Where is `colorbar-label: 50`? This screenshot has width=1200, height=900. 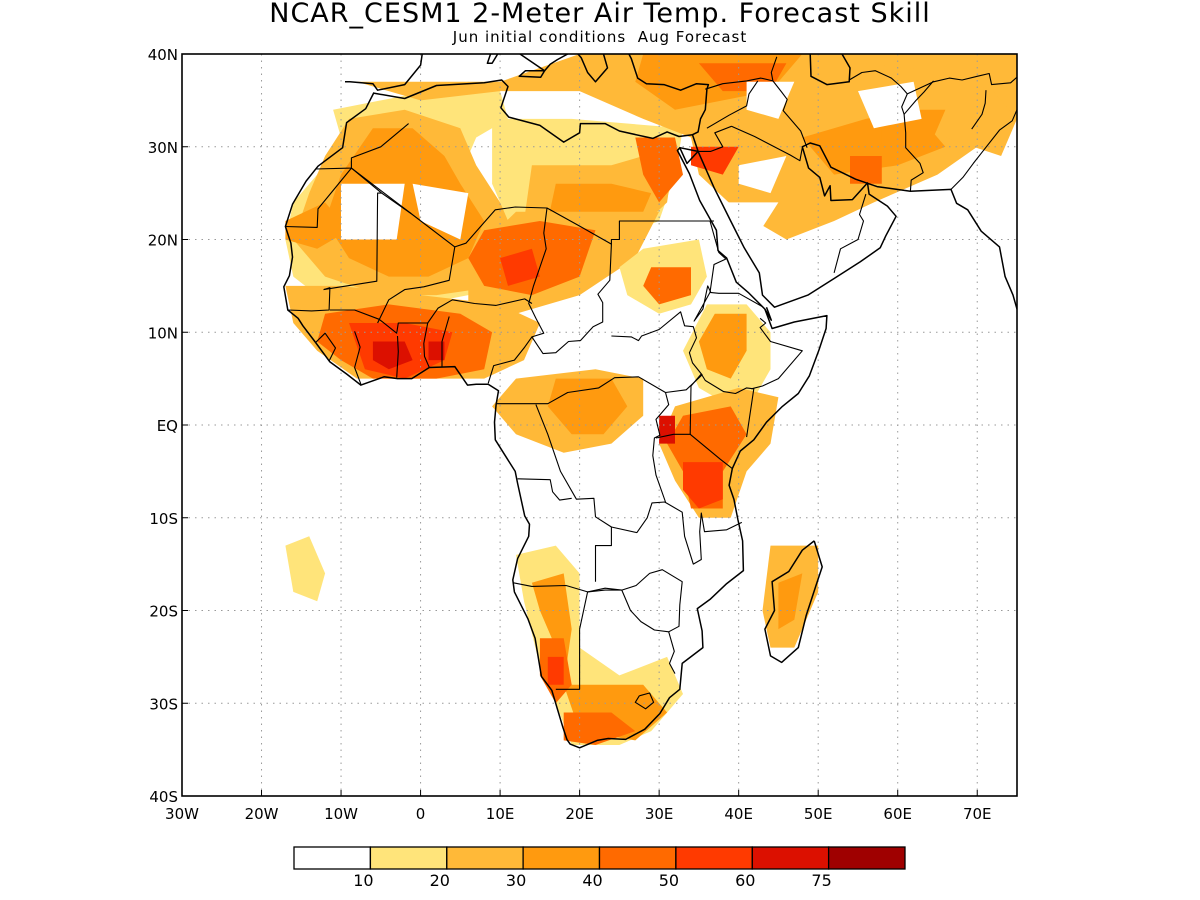 colorbar-label: 50 is located at coordinates (669, 880).